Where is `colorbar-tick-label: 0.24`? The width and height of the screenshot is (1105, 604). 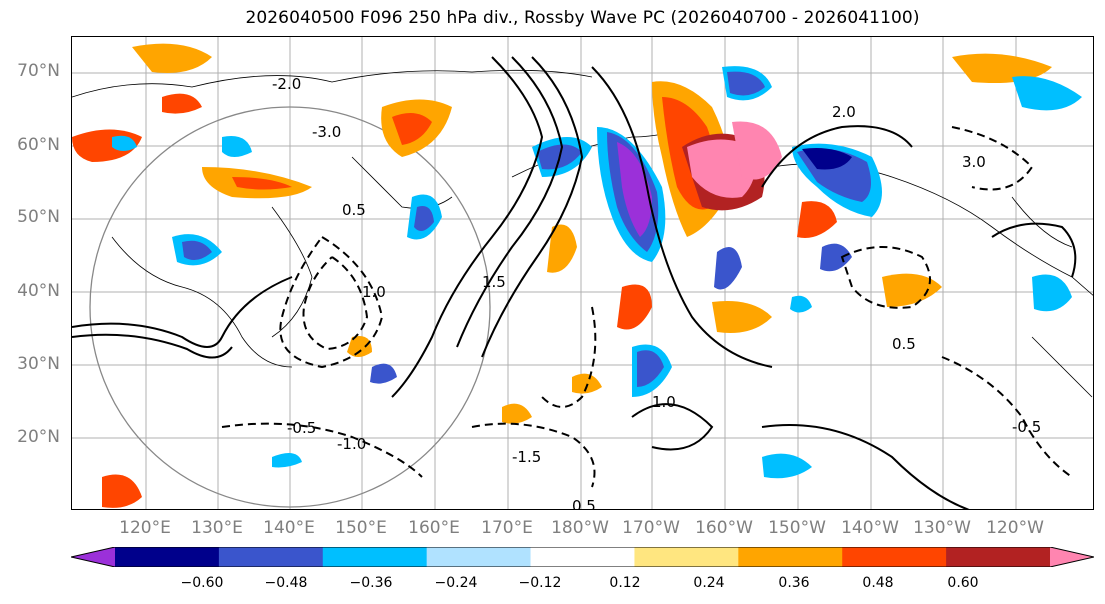
colorbar-tick-label: 0.24 is located at coordinates (709, 583).